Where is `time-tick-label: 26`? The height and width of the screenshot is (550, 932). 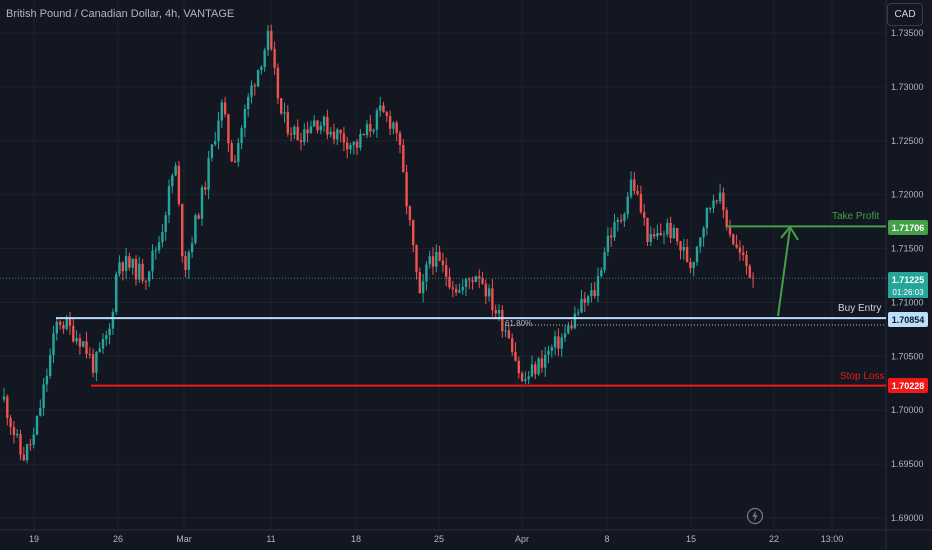
time-tick-label: 26 is located at coordinates (118, 539).